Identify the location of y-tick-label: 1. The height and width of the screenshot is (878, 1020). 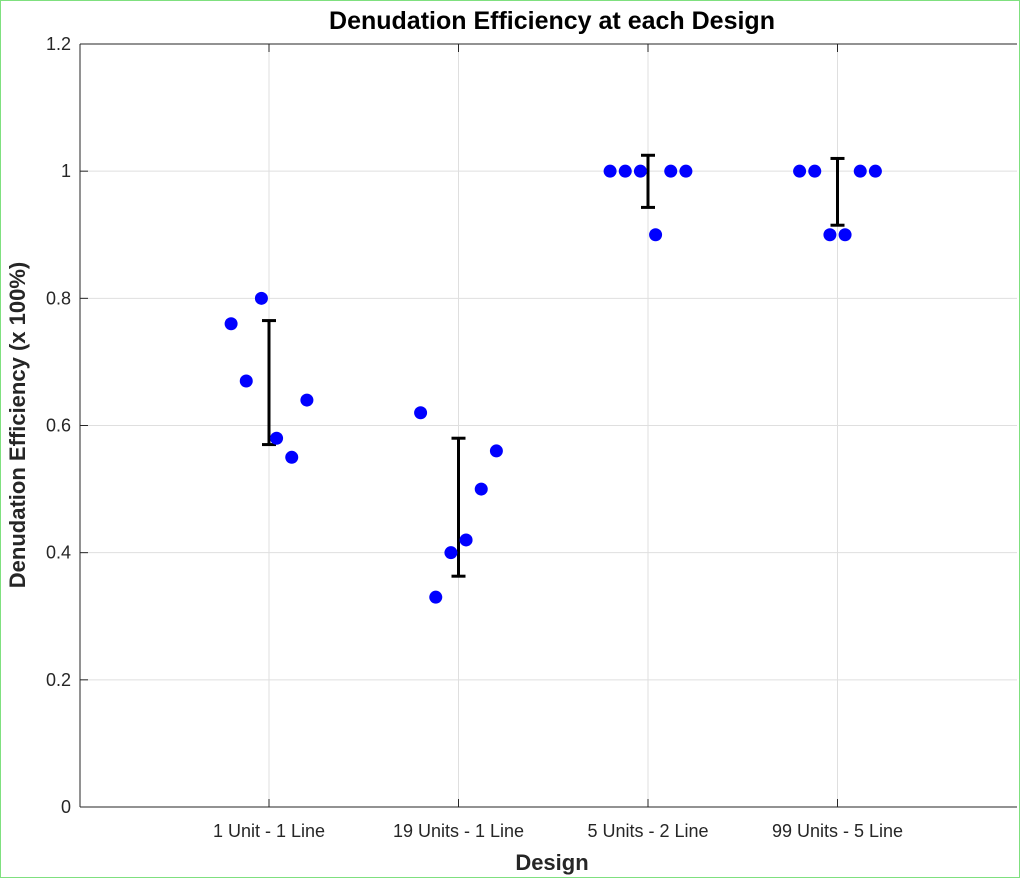
(66, 171).